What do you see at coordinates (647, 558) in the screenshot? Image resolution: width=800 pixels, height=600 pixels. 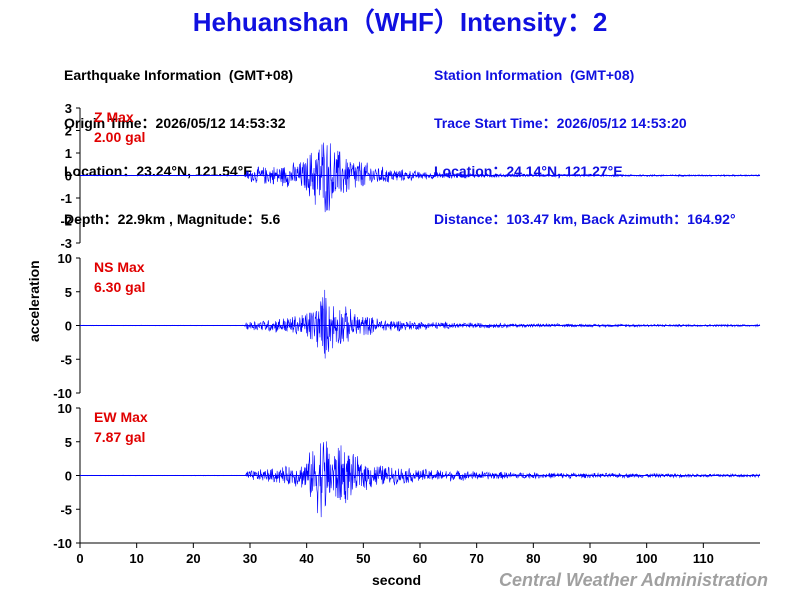 I see `x-tick-label: 100` at bounding box center [647, 558].